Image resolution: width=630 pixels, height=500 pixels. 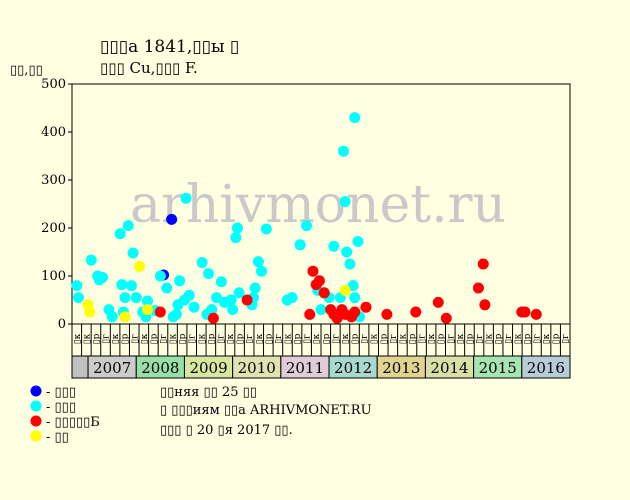 I want to click on month-label-6: ▯г, so click(x=135, y=339).